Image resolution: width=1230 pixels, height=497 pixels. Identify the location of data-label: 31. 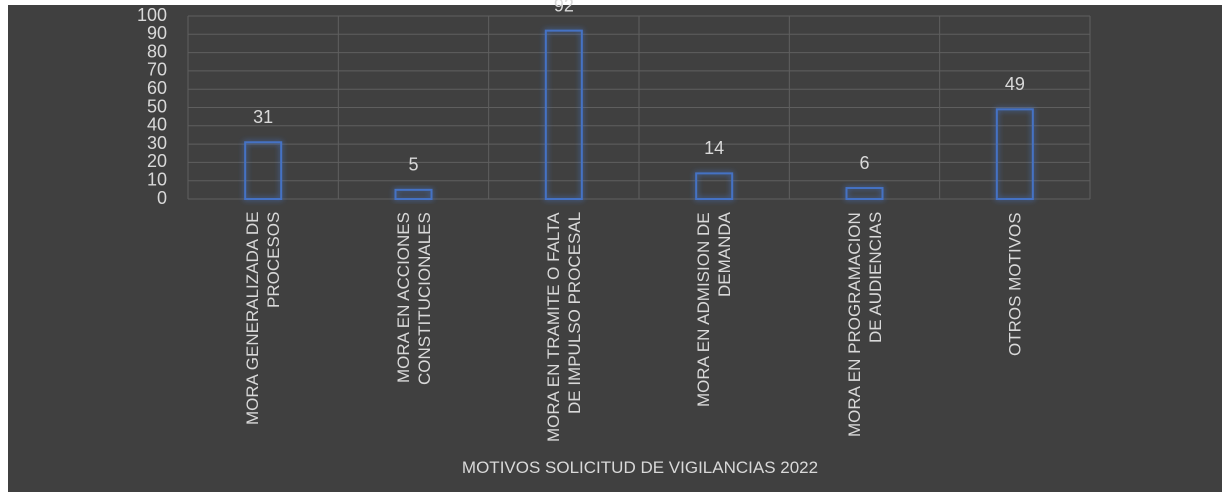
(263, 117).